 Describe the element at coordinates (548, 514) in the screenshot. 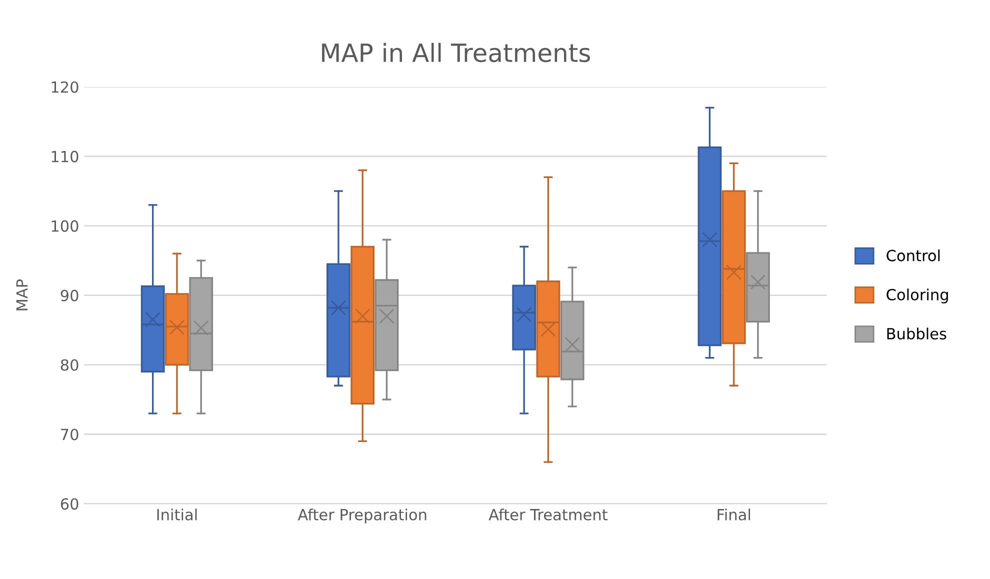

I see `x-tick-label: After Treatment` at that location.